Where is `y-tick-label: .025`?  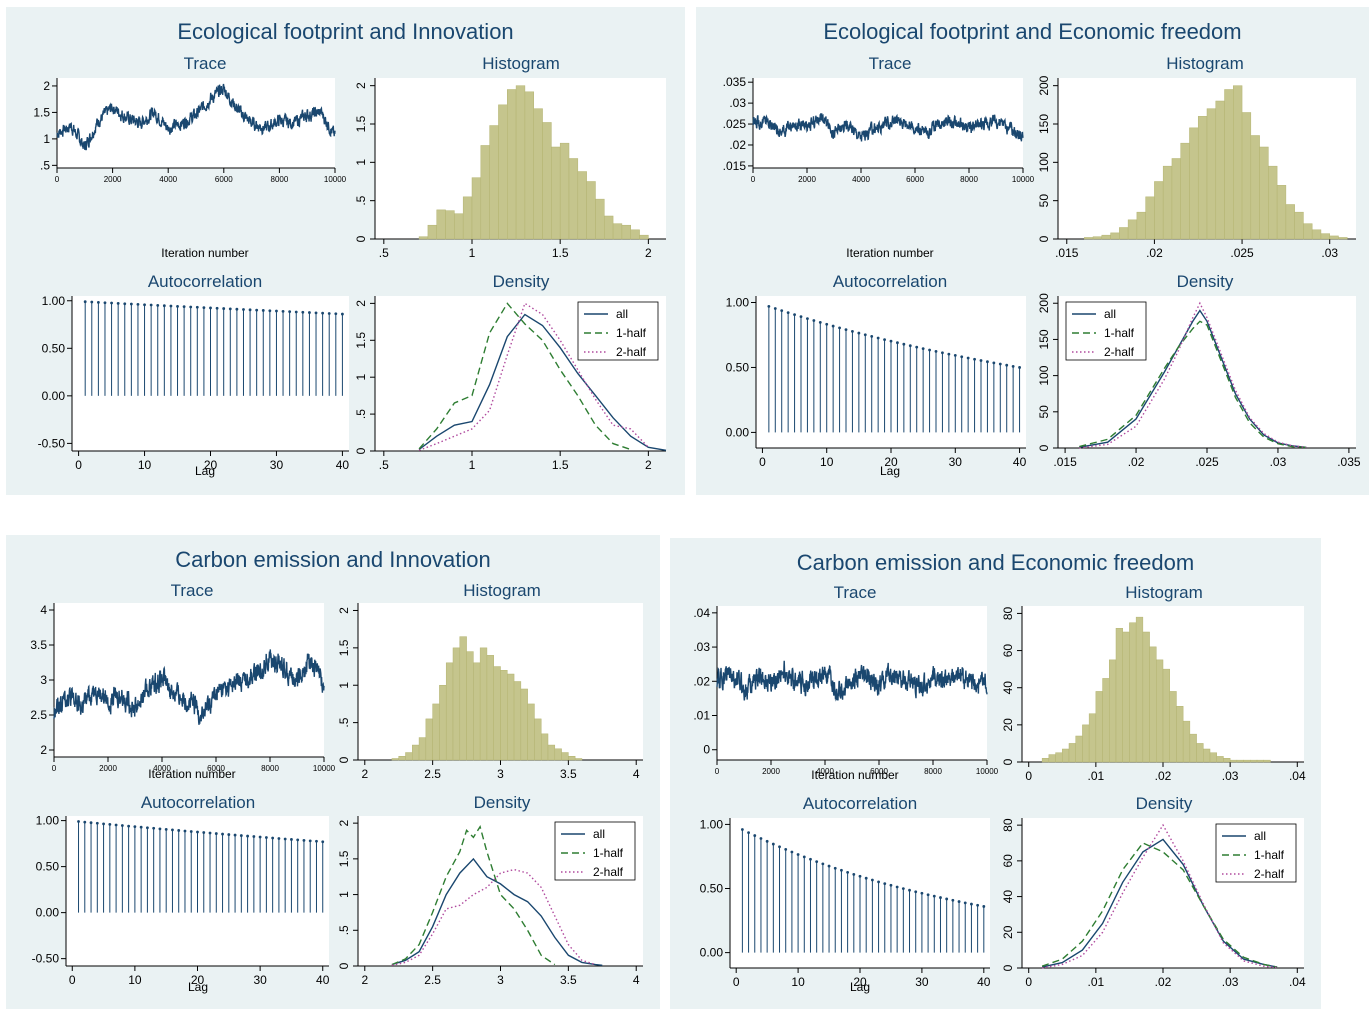
y-tick-label: .025 is located at coordinates (735, 124).